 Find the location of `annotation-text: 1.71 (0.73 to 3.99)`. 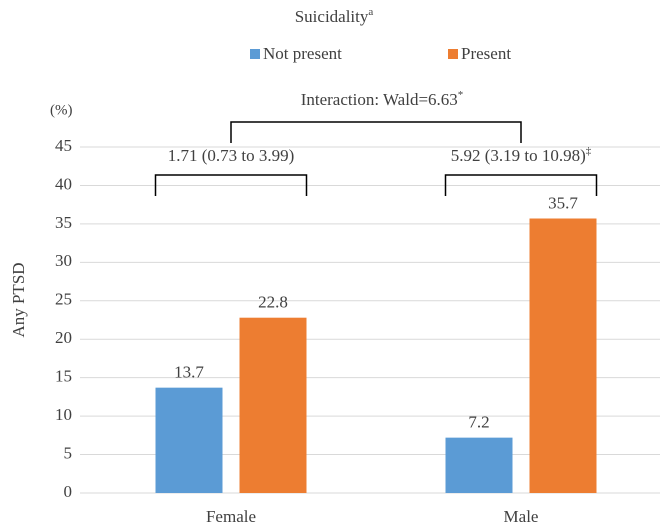

annotation-text: 1.71 (0.73 to 3.99) is located at coordinates (231, 155).